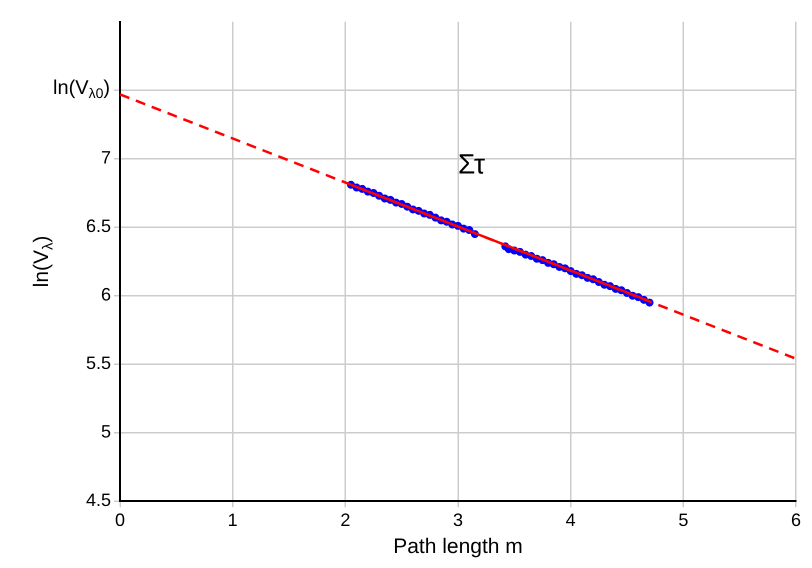 Image resolution: width=812 pixels, height=568 pixels. Describe the element at coordinates (106, 294) in the screenshot. I see `y-tick-label: 6` at that location.